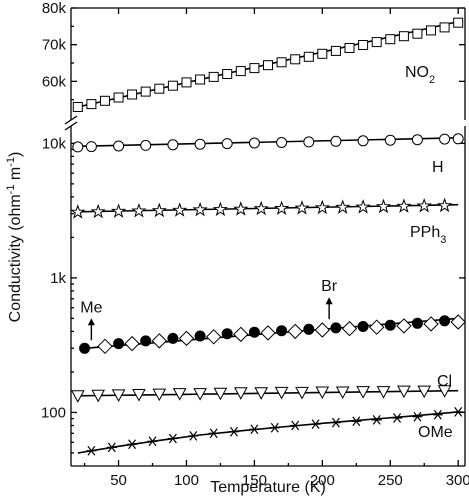 Image resolution: width=469 pixels, height=498 pixels. What do you see at coordinates (329, 301) in the screenshot?
I see `annotation-arrowhead` at bounding box center [329, 301].